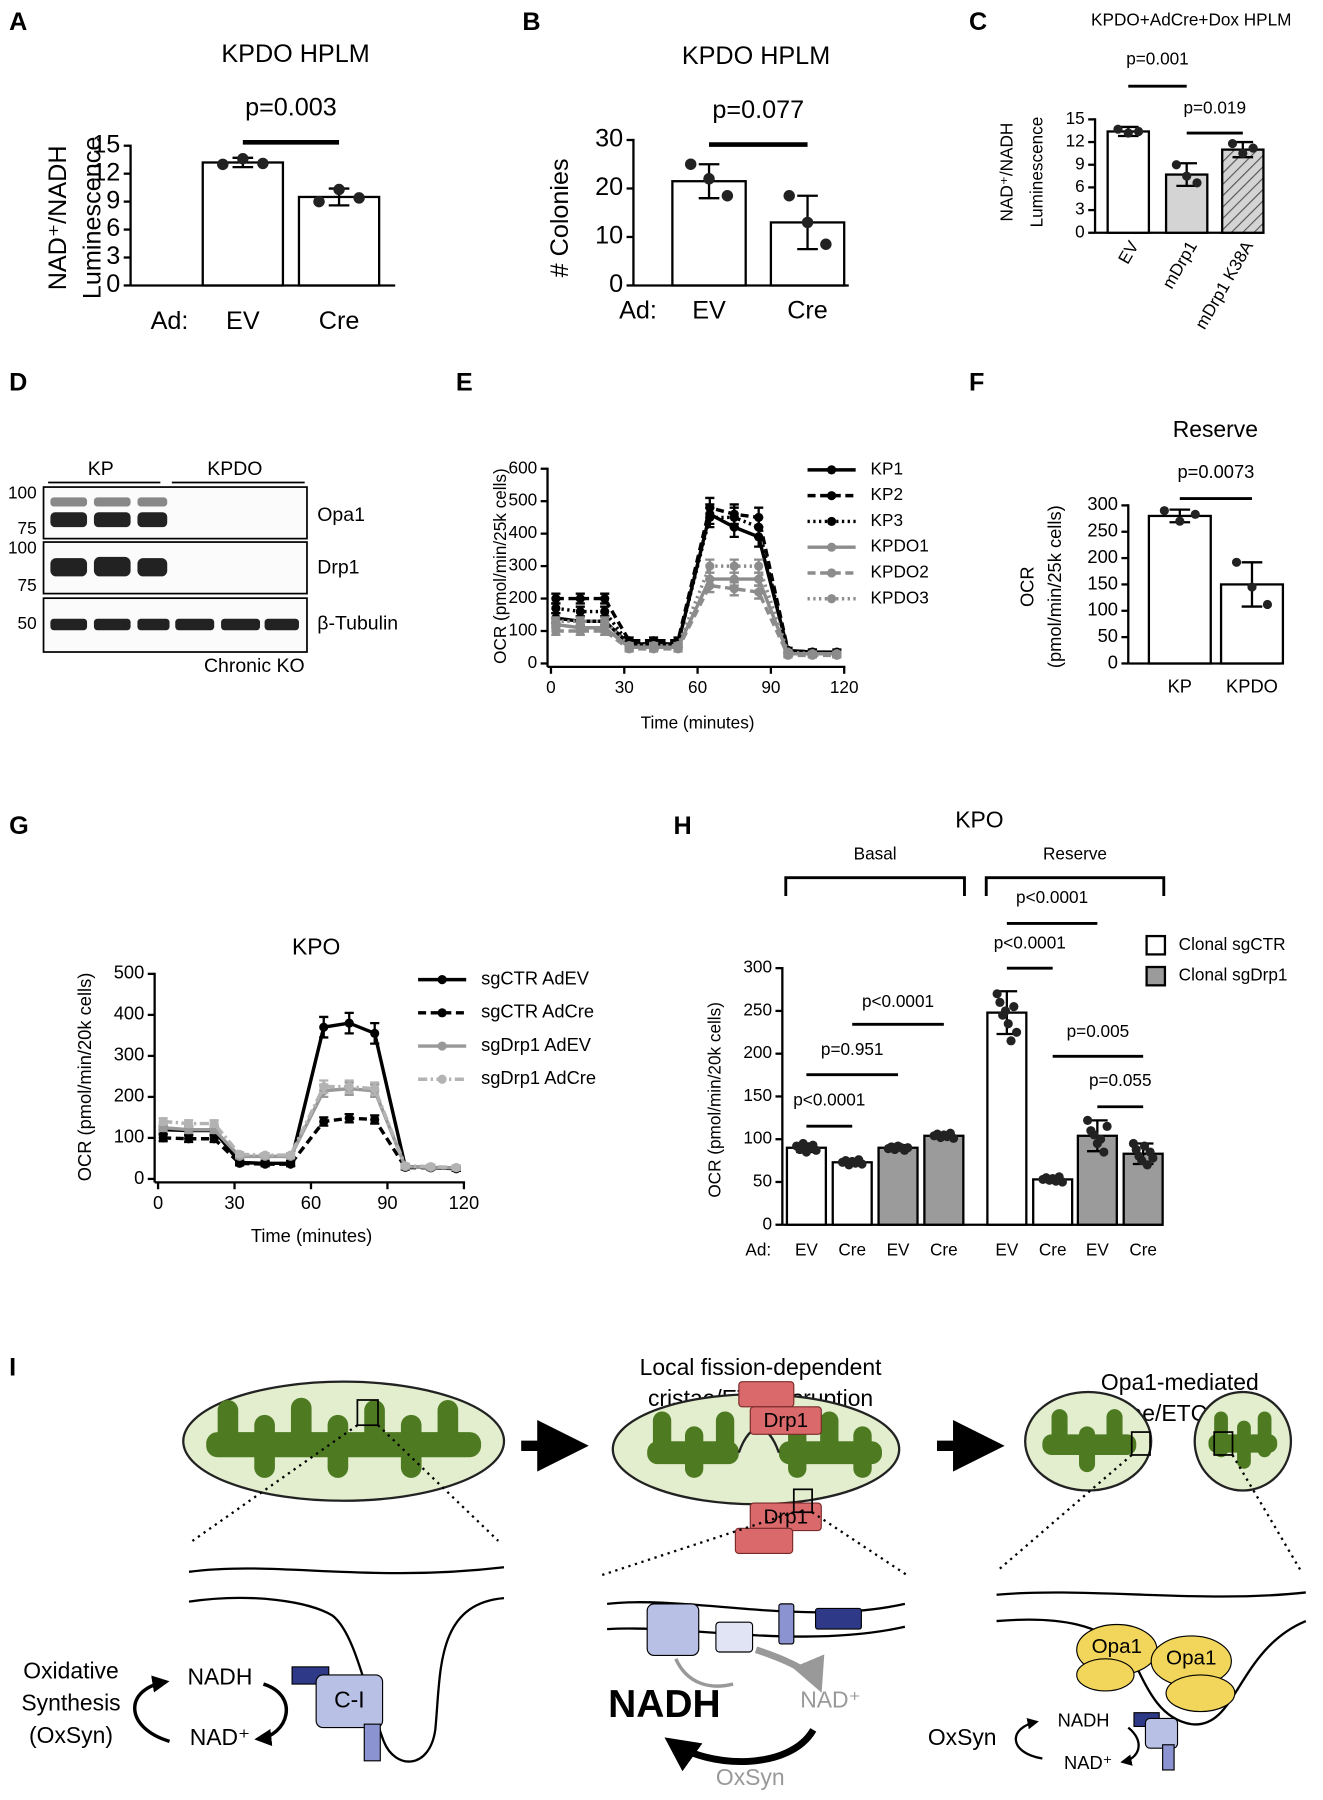 This screenshot has height=1800, width=1323. What do you see at coordinates (900, 597) in the screenshot?
I see `legend-label: KPDO3` at bounding box center [900, 597].